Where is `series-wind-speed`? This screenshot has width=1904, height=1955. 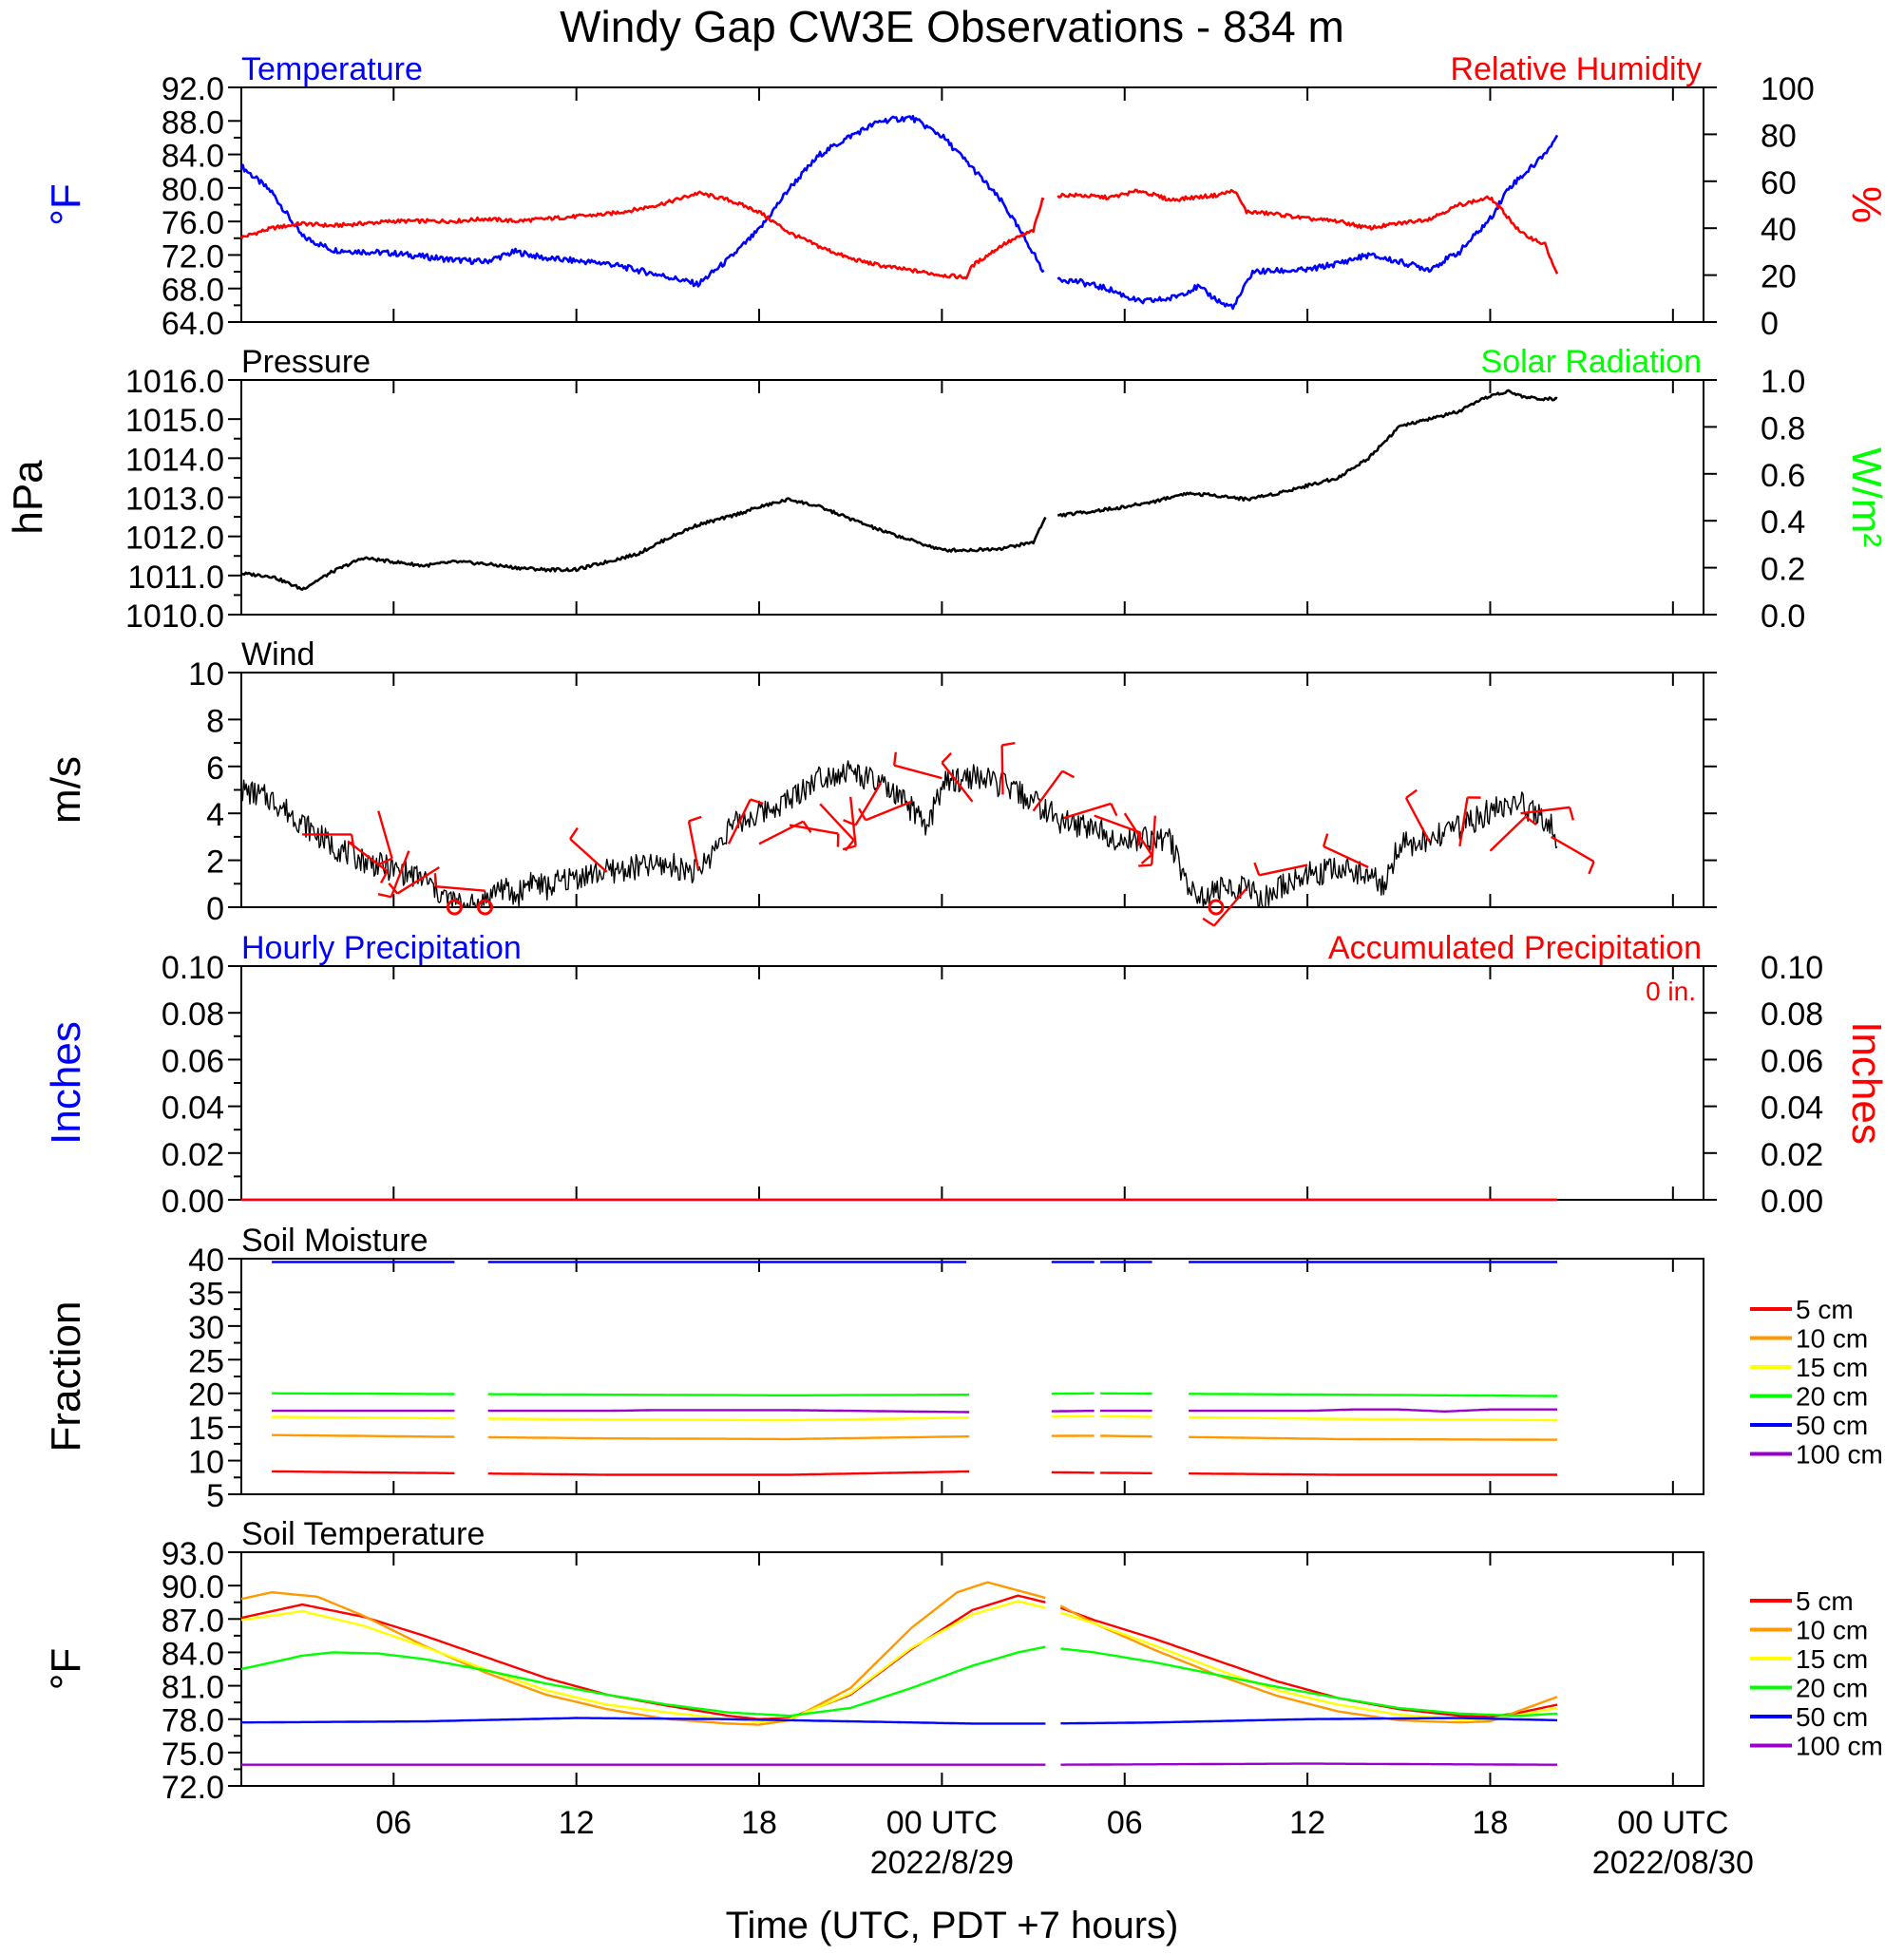
series-wind-speed is located at coordinates (899, 834).